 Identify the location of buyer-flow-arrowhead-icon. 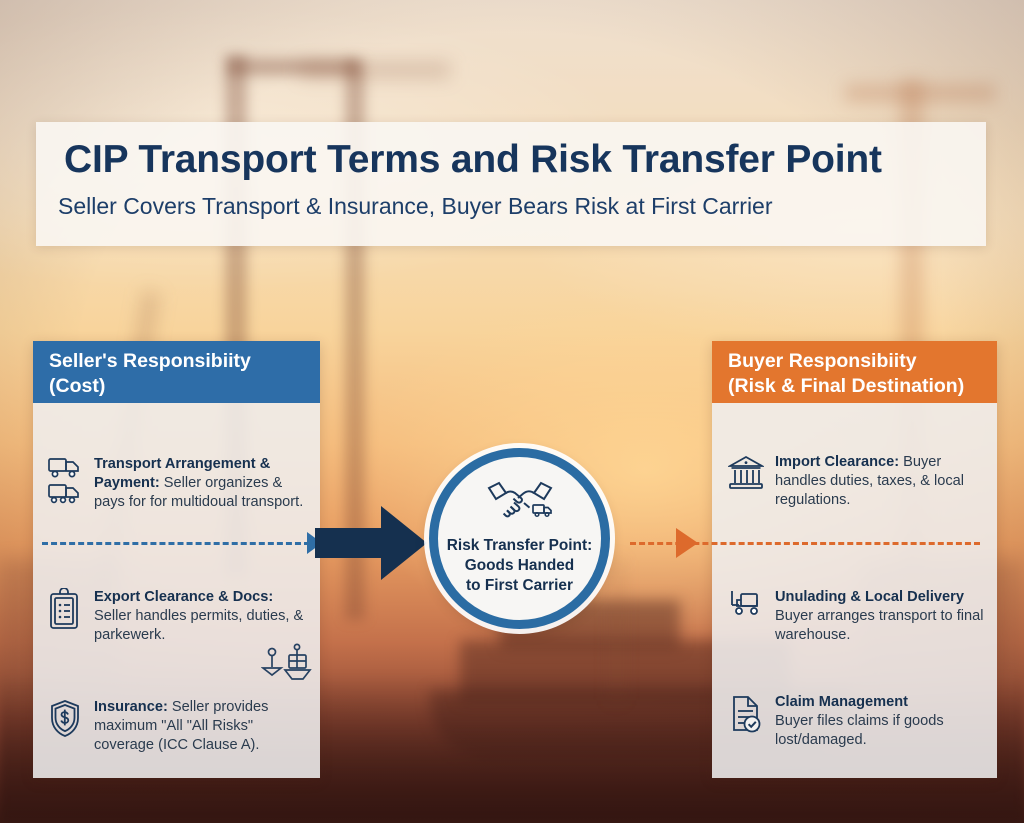
(687, 543).